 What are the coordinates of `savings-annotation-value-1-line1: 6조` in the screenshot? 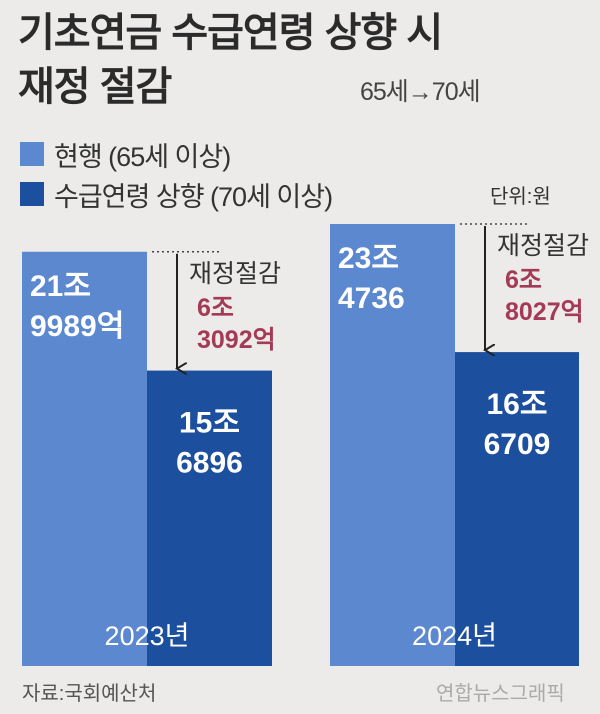 It's located at (523, 280).